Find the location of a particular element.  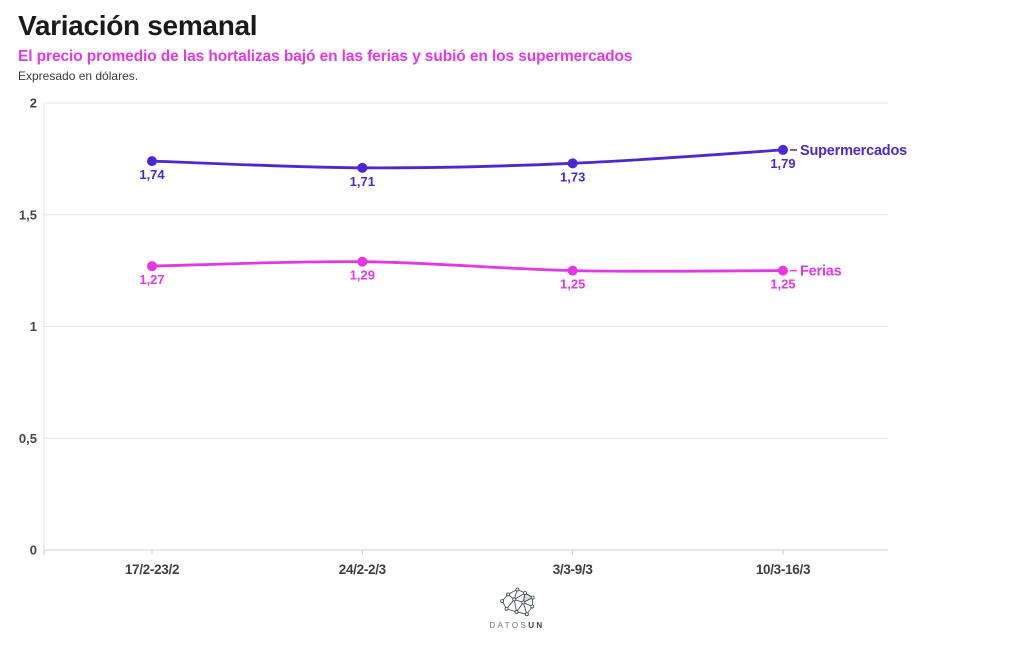

y-tick-label: 1,5 is located at coordinates (28, 214).